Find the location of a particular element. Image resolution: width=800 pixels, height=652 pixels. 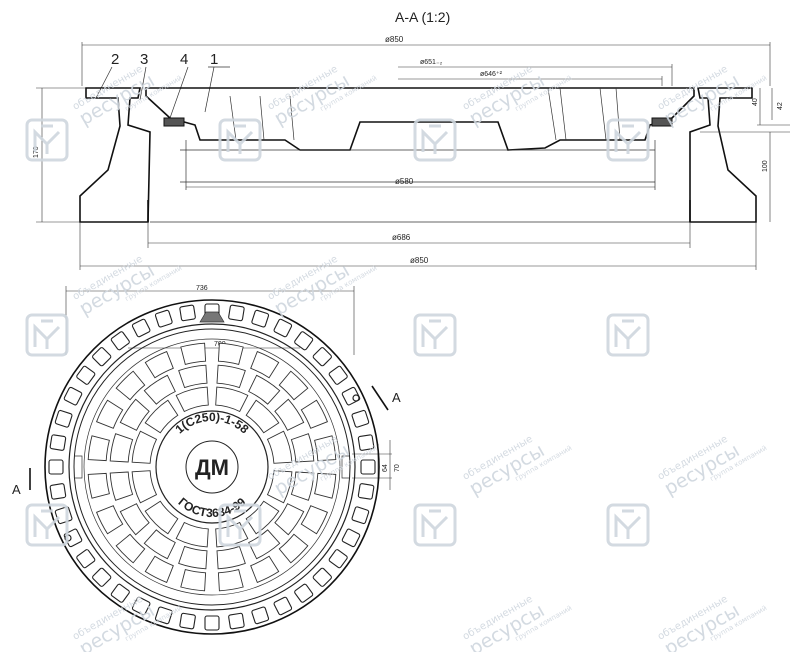

dim-d850-top: ø850 is located at coordinates (394, 39).